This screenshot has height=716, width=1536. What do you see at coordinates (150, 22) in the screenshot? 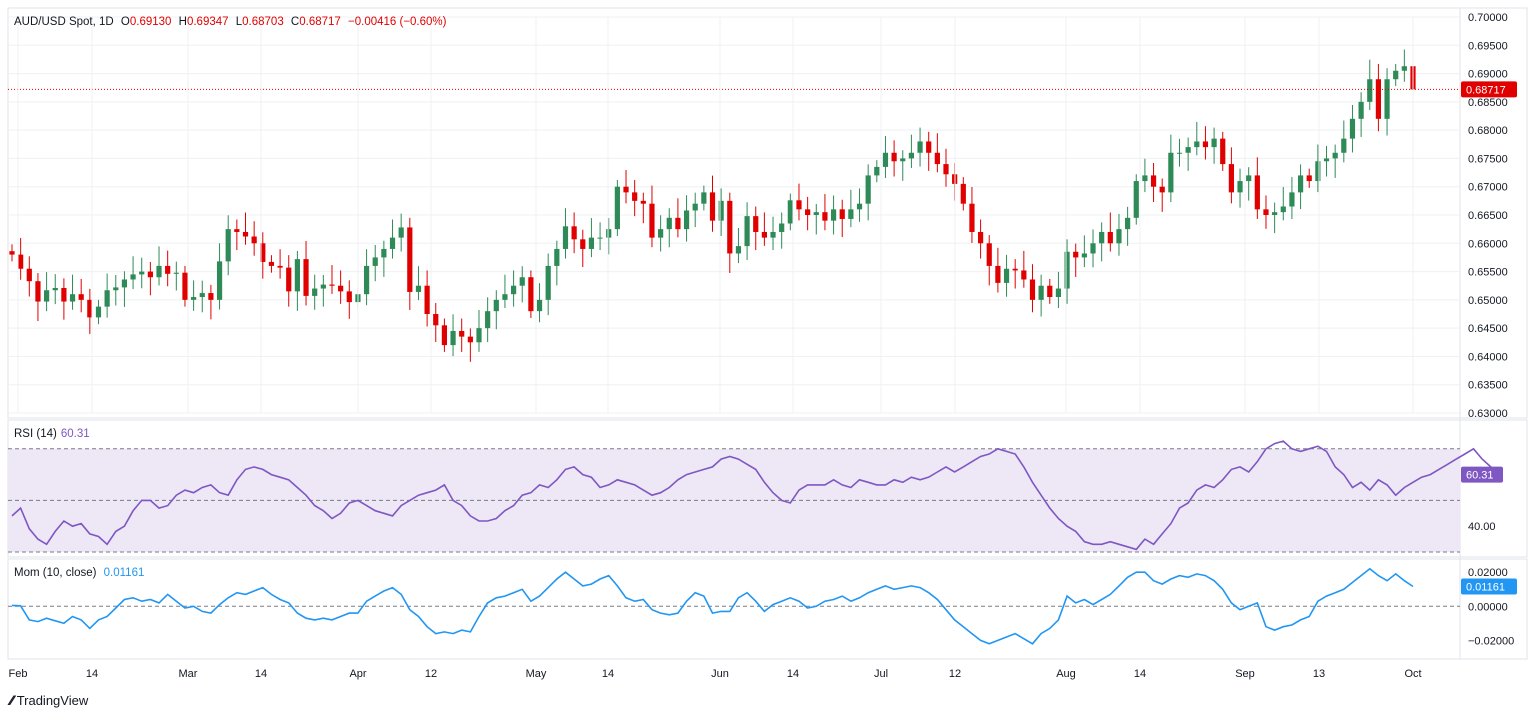
I see `open-value: 0.69130` at bounding box center [150, 22].